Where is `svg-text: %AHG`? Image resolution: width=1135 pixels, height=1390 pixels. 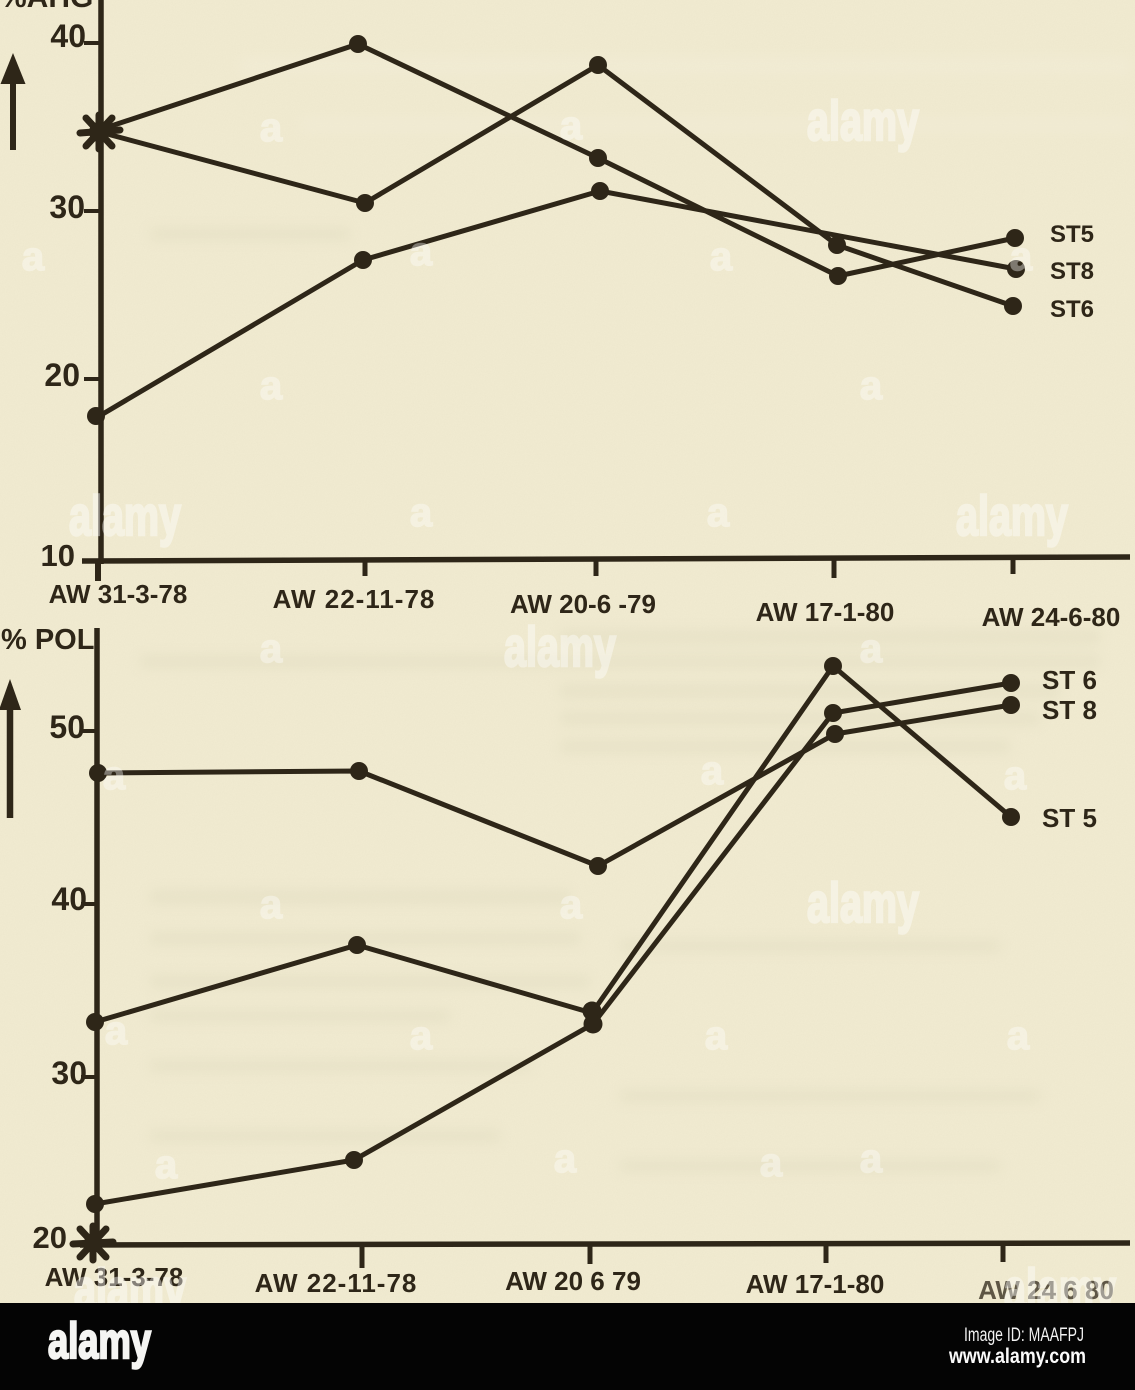
svg-text: %AHG is located at coordinates (46, 7).